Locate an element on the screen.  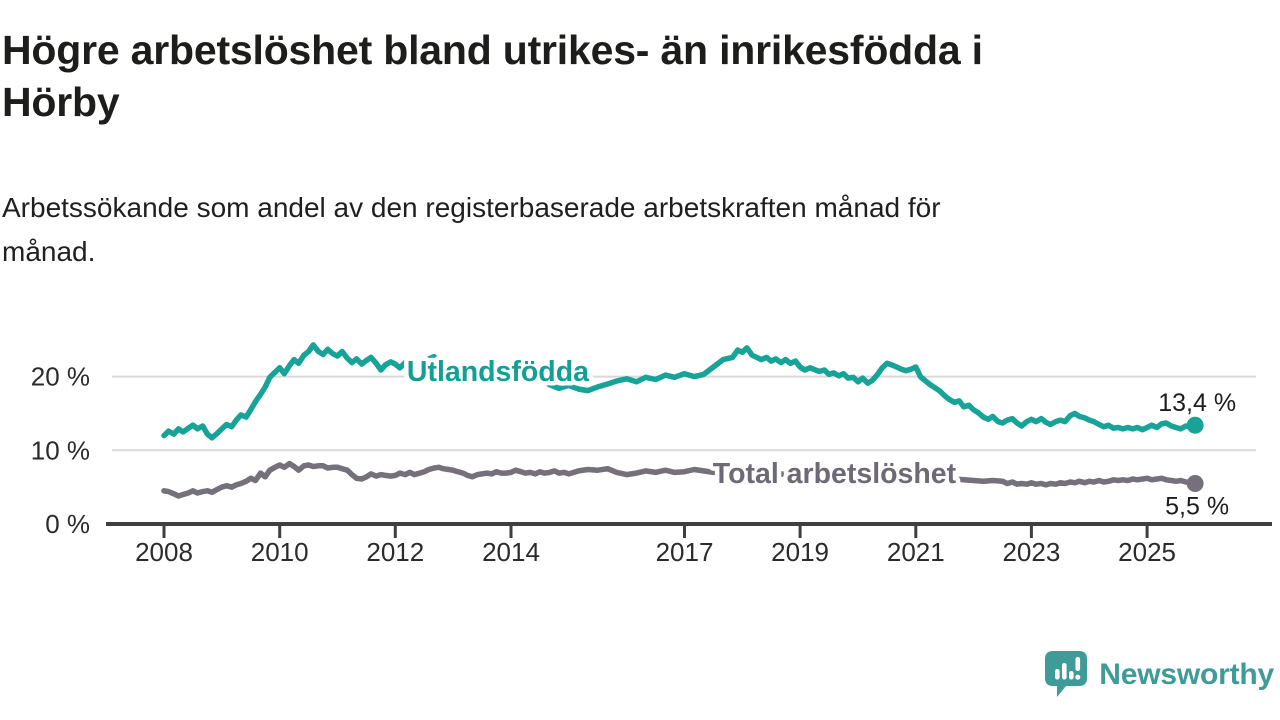
x-tick-label: 2023 is located at coordinates (1031, 552).